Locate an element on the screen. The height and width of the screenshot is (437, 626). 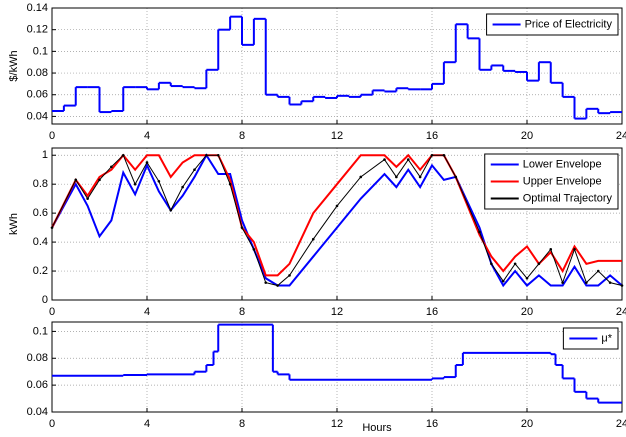
y-tick-label: 0.6 is located at coordinates (40, 213).